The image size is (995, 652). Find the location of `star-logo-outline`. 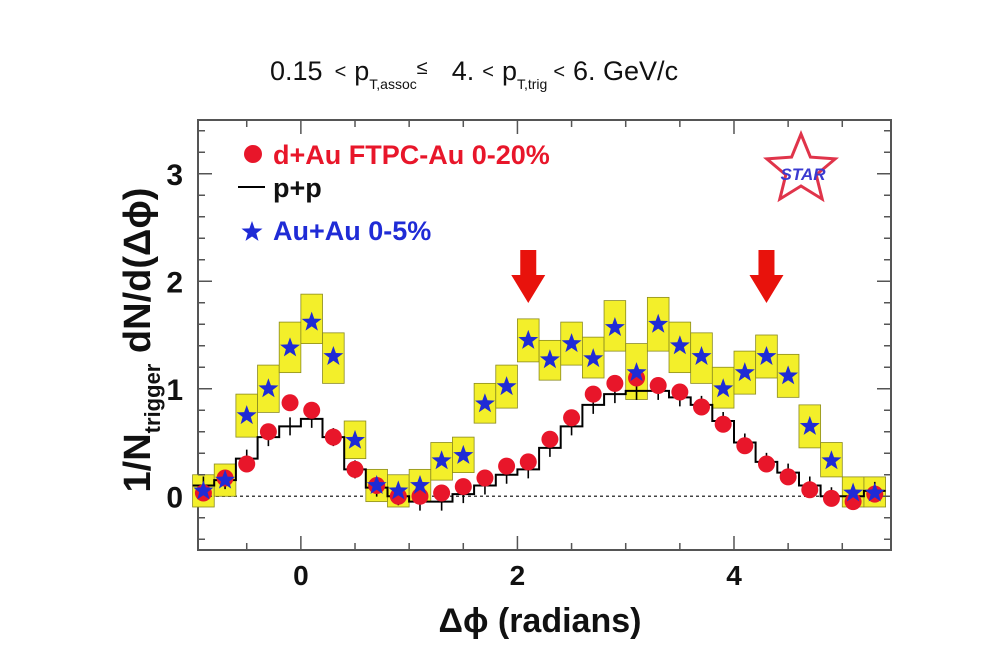

star-logo-outline is located at coordinates (801, 166).